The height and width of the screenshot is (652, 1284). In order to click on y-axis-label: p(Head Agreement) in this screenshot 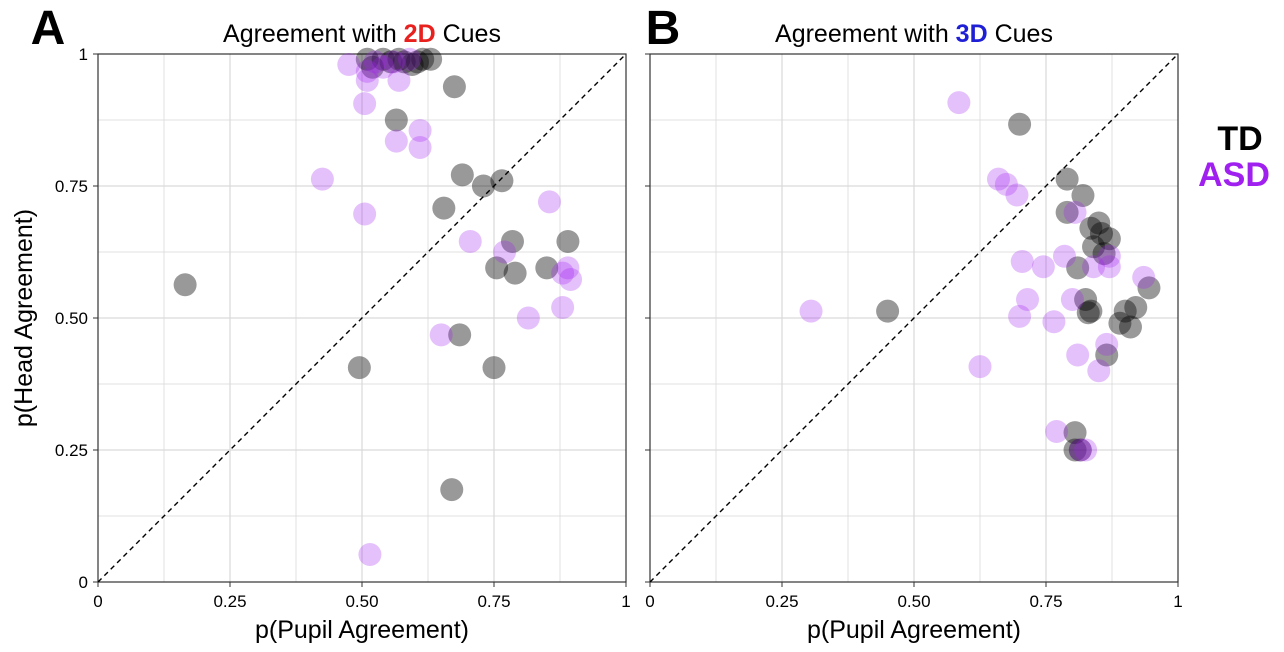, I will do `click(24, 318)`.